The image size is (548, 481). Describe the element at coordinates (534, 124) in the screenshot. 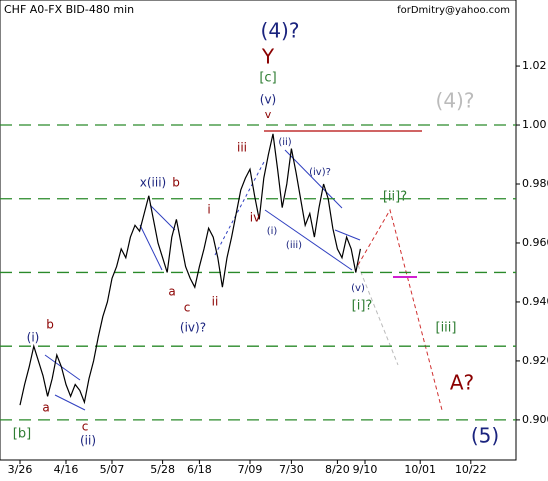

I see `y-tick-label: 1.00` at that location.